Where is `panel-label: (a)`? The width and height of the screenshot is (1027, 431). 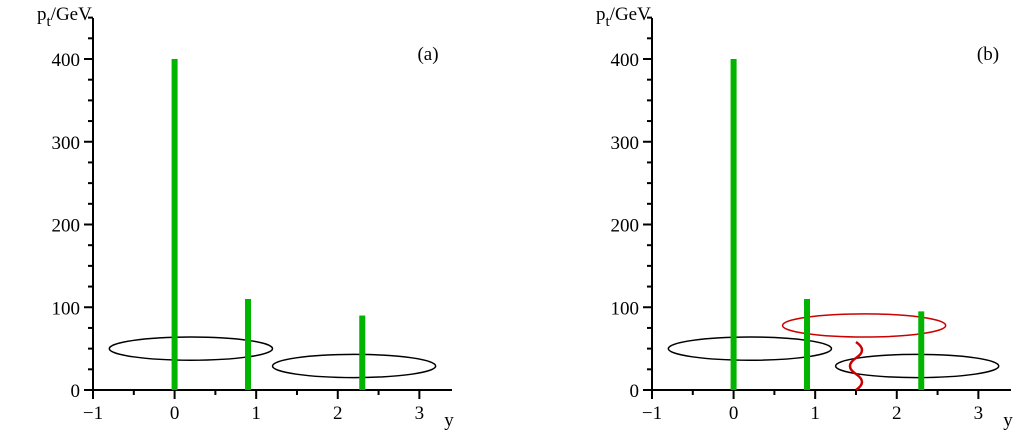 panel-label: (a) is located at coordinates (427, 54).